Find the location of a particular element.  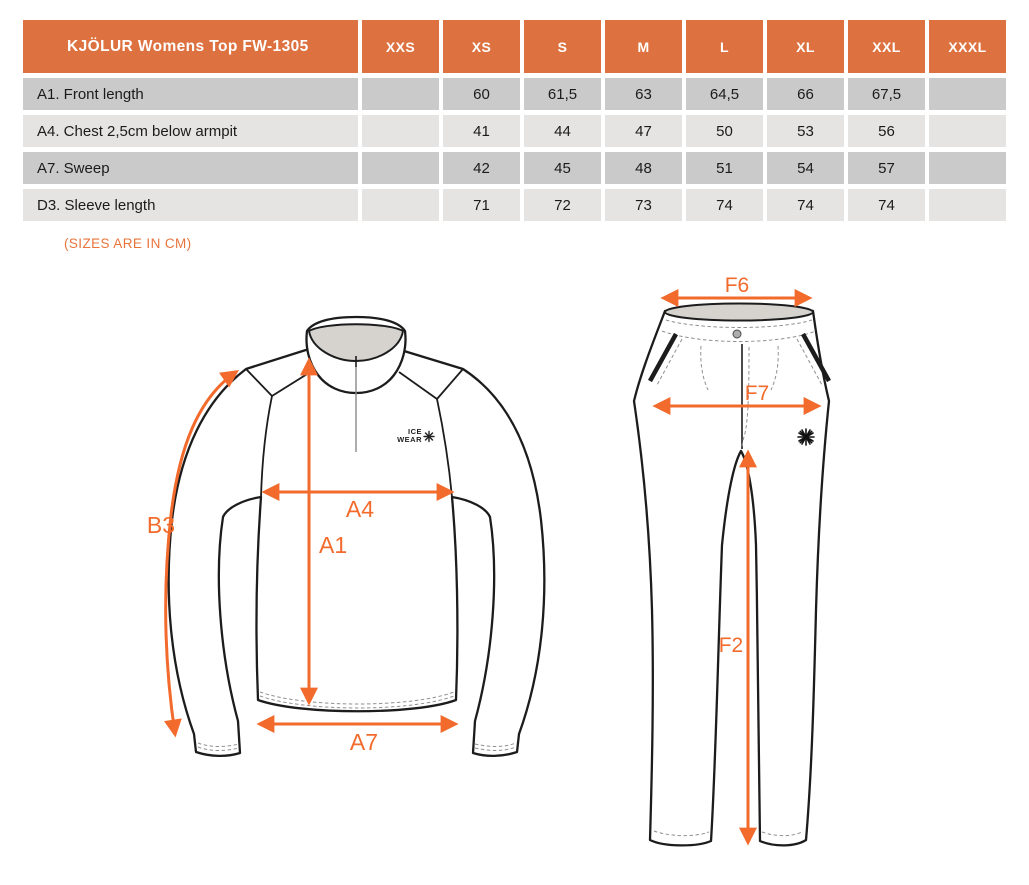

arrow-b3-sleeve is located at coordinates (201, 553).